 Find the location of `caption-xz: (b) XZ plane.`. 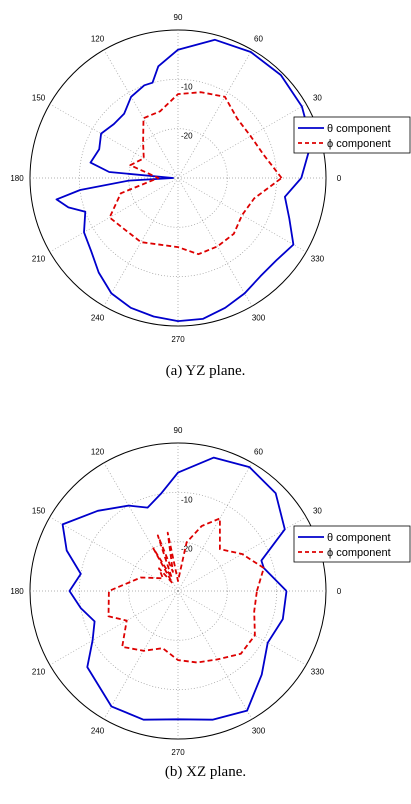

caption-xz: (b) XZ plane. is located at coordinates (205, 772).